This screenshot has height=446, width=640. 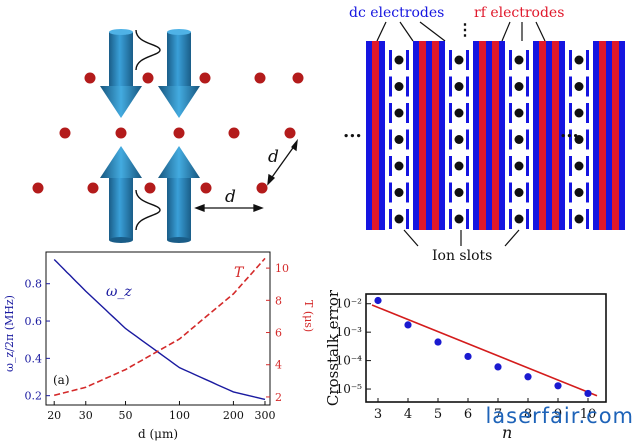 What do you see at coordinates (158, 434) in the screenshot?
I see `x-axis-label: d (μm)` at bounding box center [158, 434].